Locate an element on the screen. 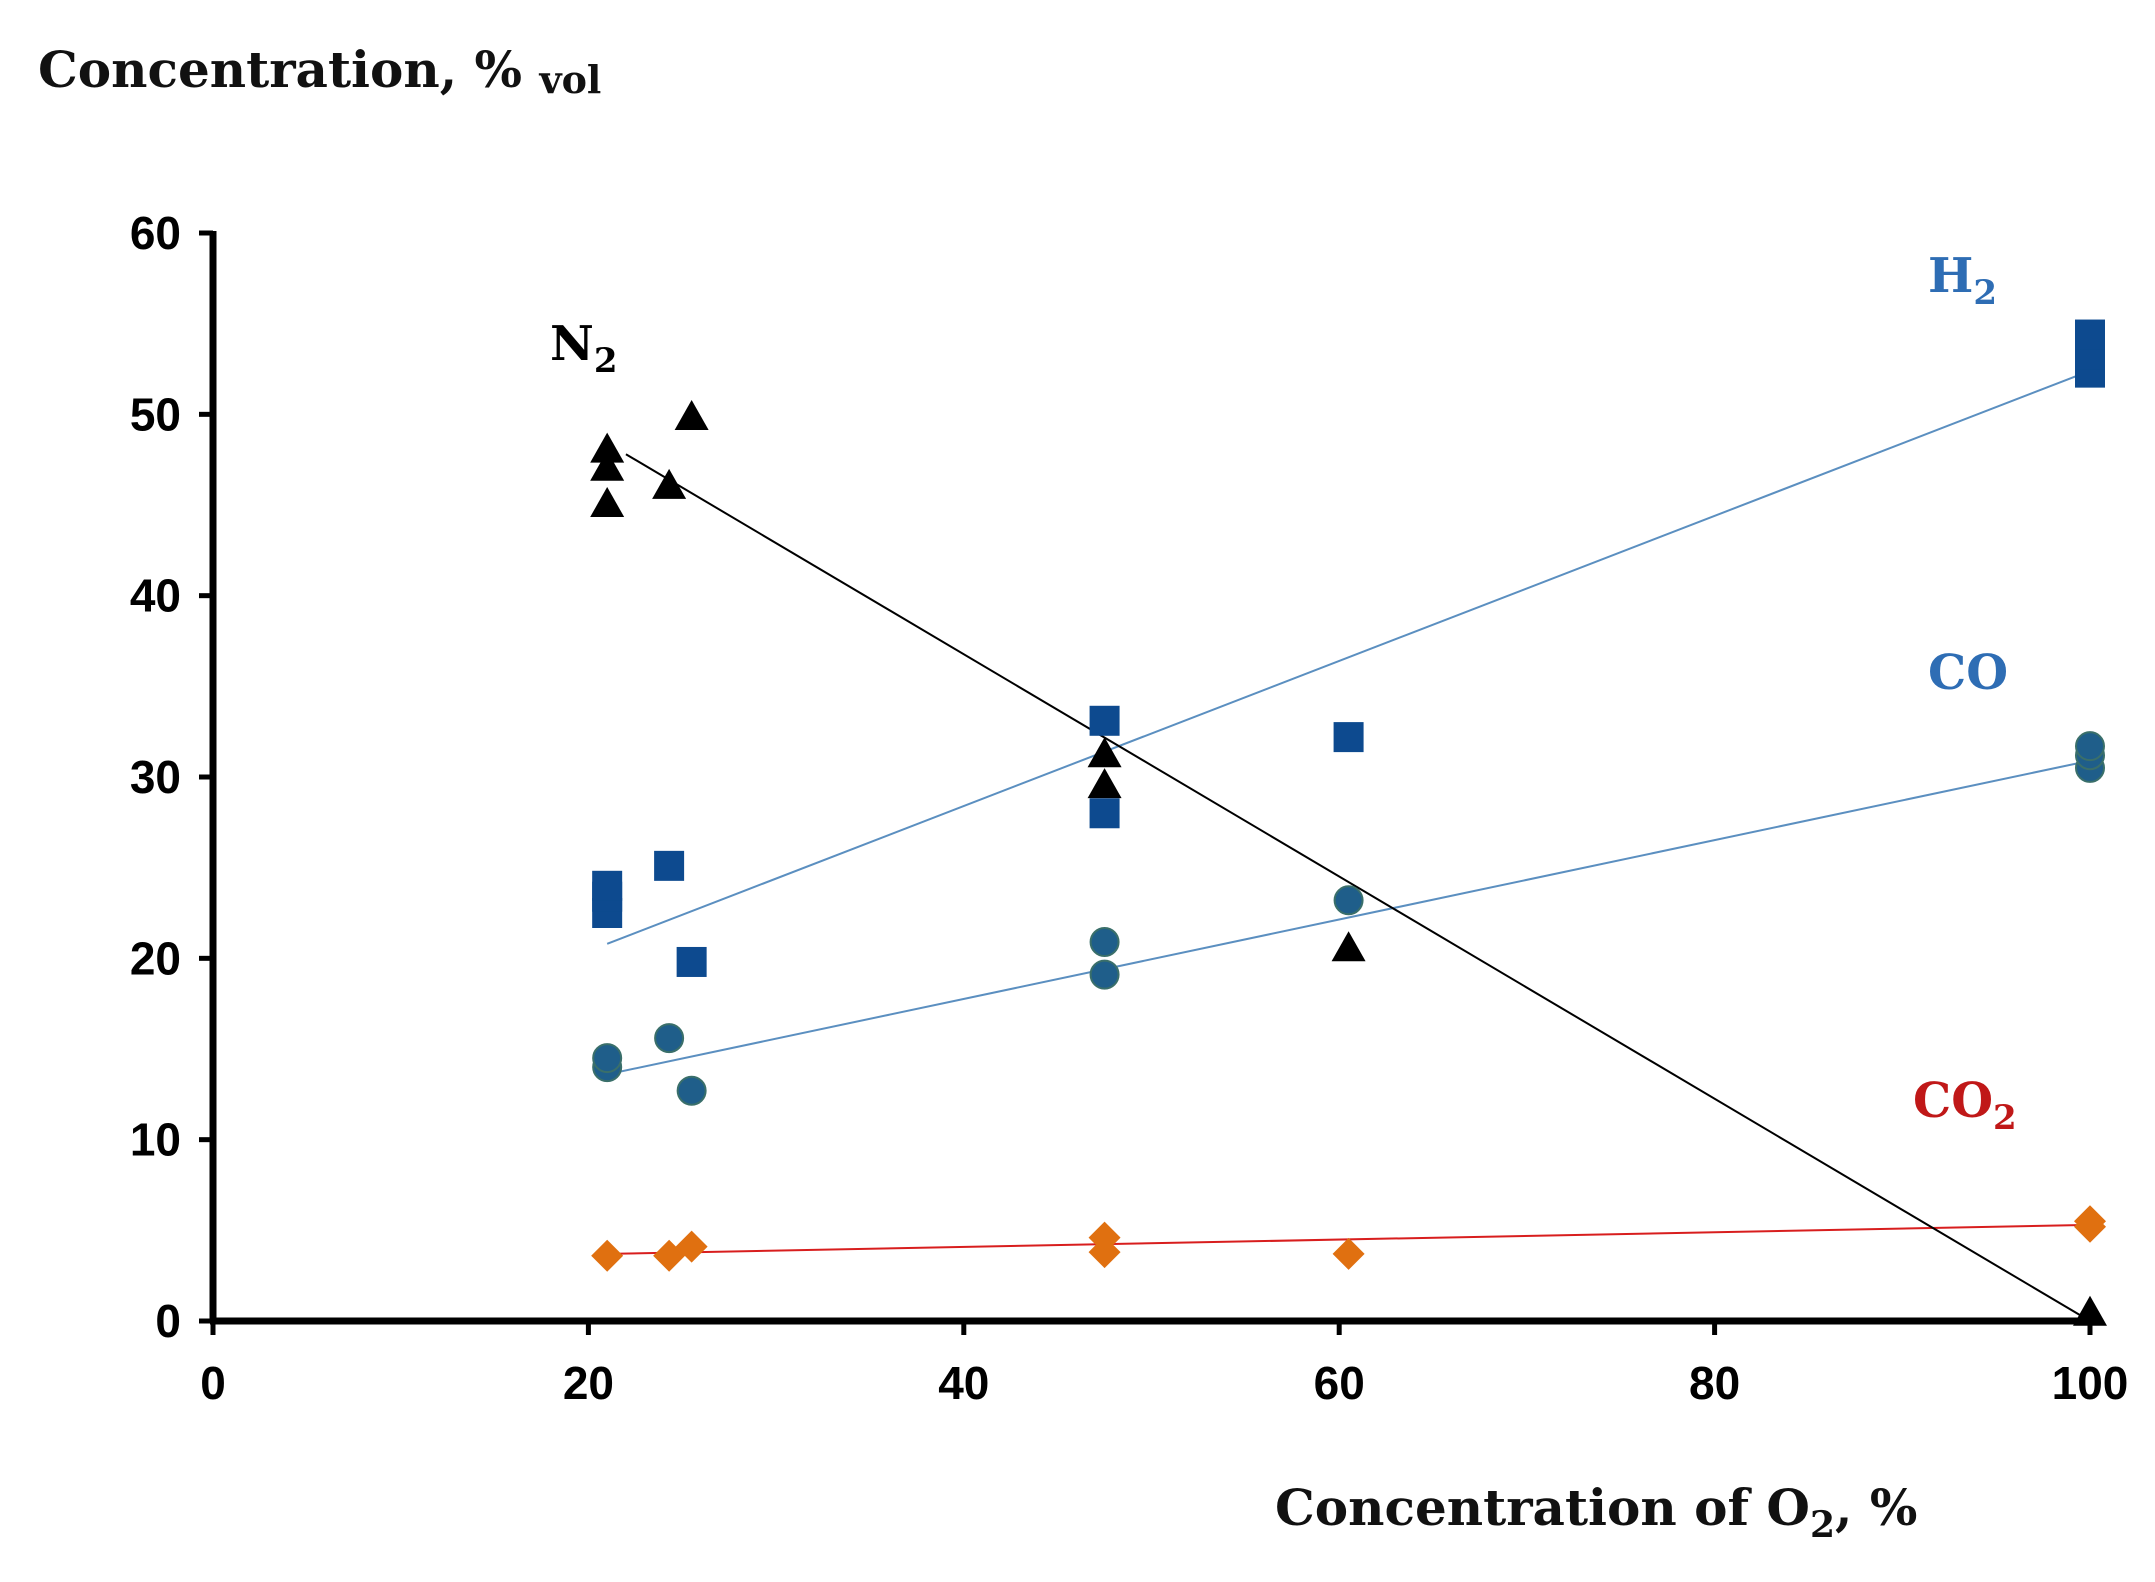 Image resolution: width=2155 pixels, height=1582 pixels. series-label-co2-main: CO is located at coordinates (1953, 1101).